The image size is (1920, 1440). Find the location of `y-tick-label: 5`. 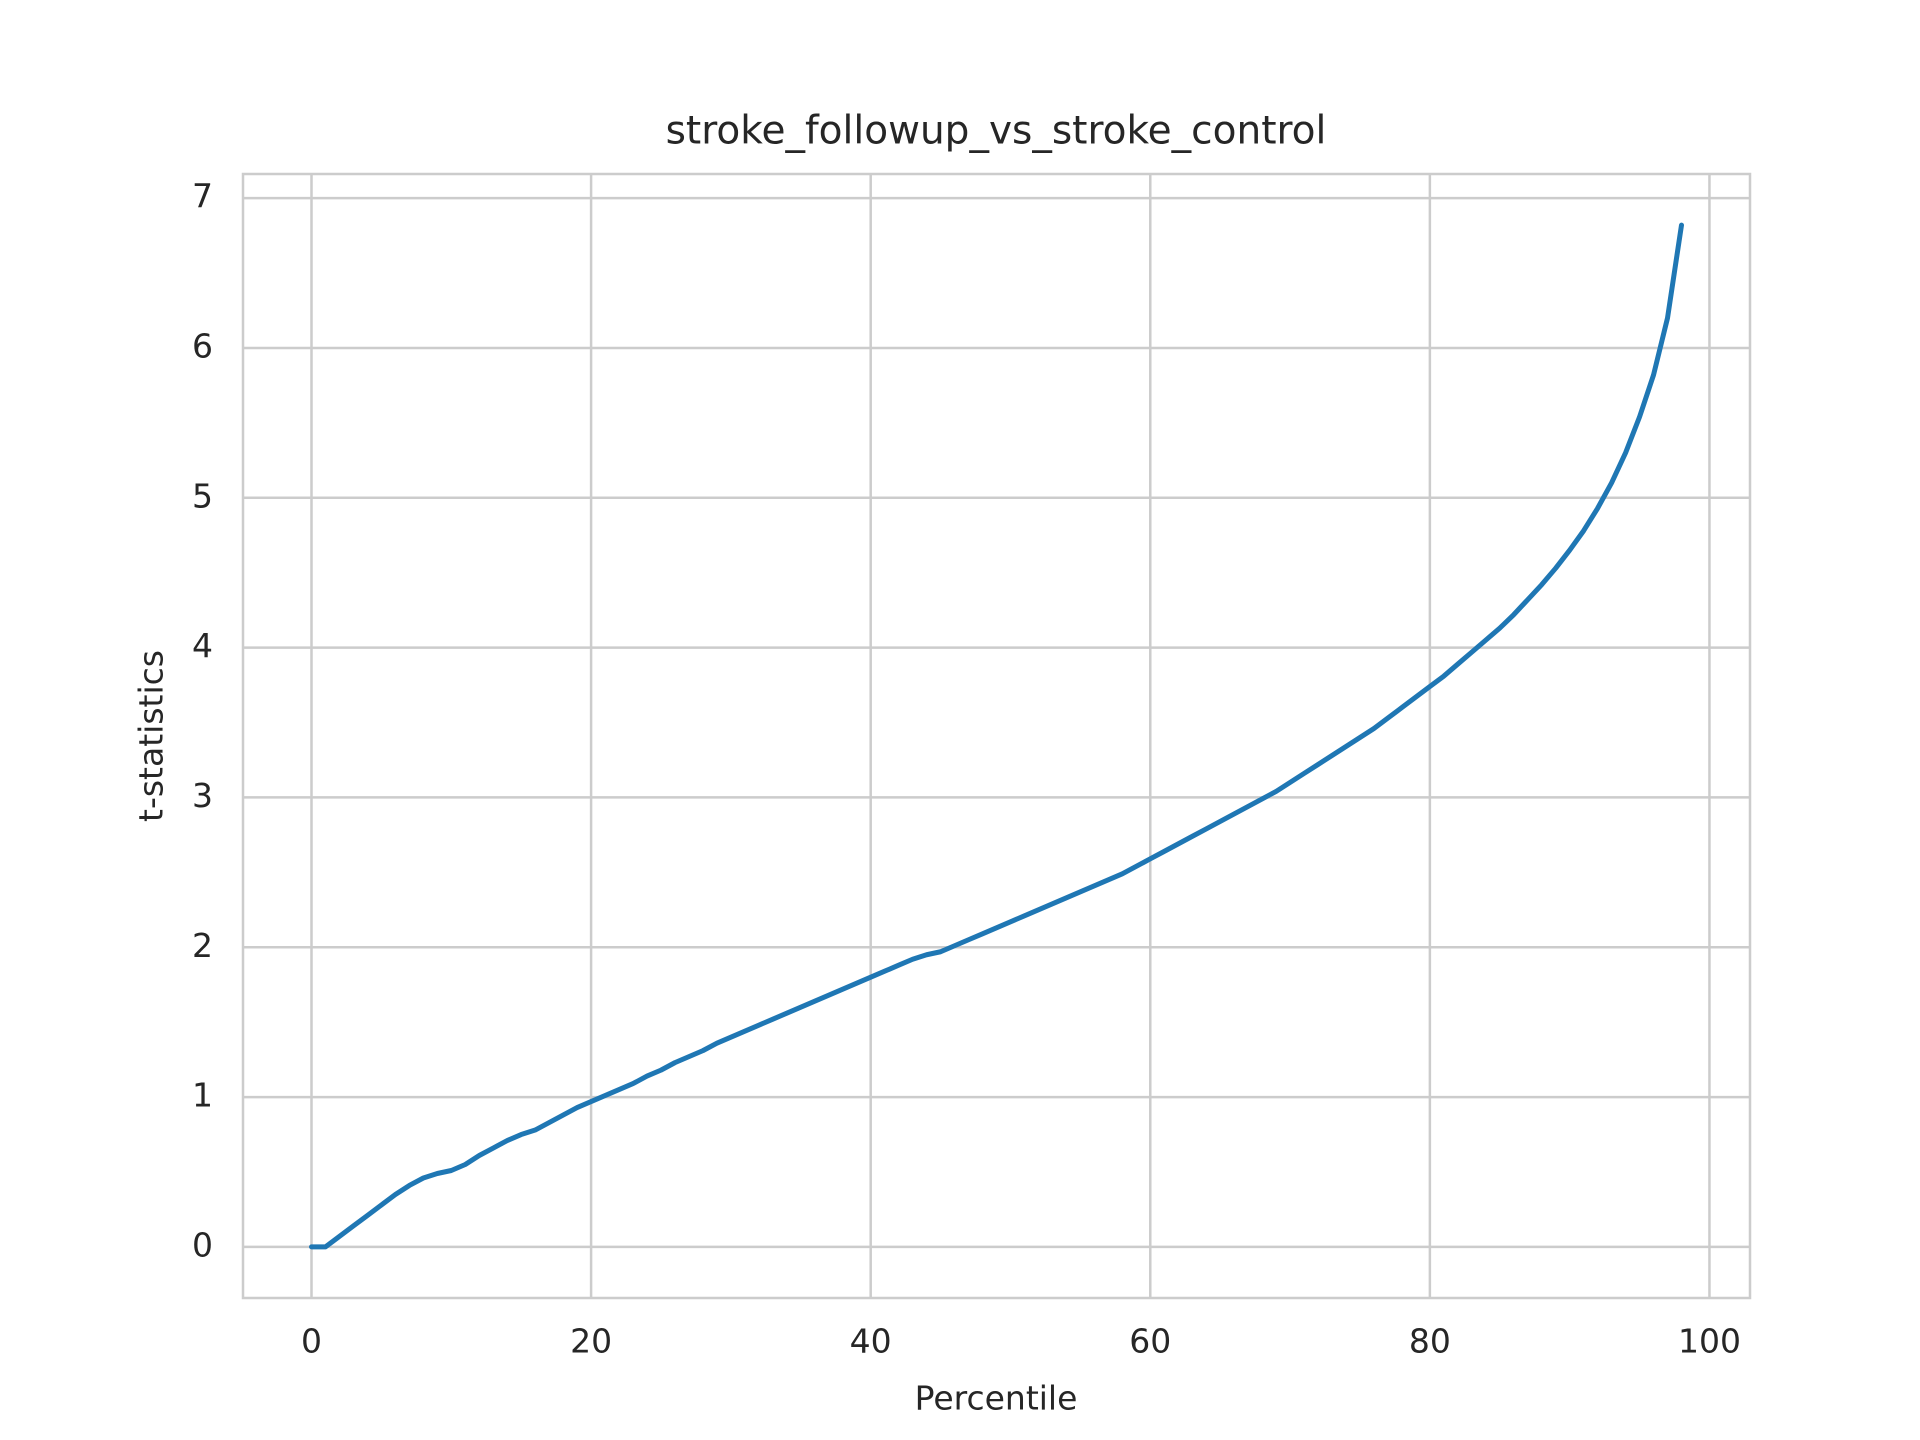

y-tick-label: 5 is located at coordinates (202, 495).